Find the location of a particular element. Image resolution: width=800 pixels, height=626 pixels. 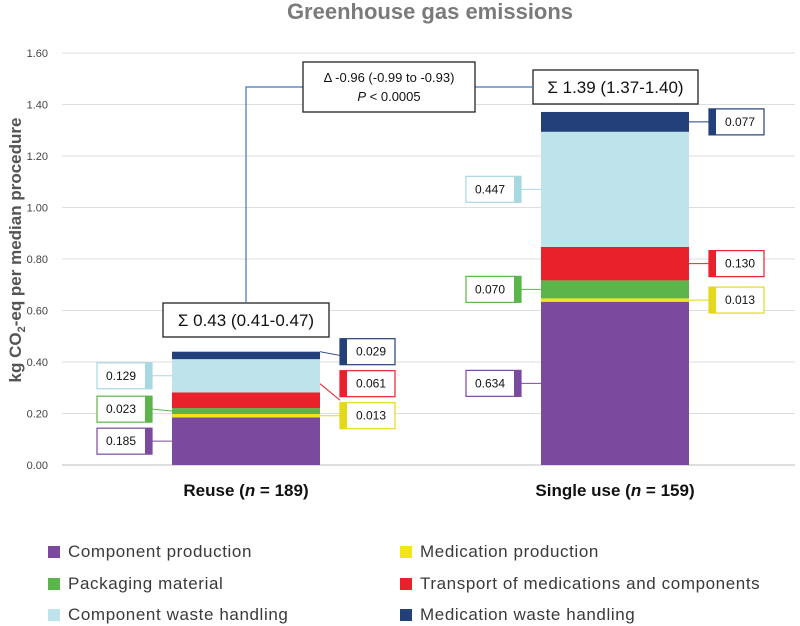

p-value-label: P < 0.0005 is located at coordinates (388, 96).